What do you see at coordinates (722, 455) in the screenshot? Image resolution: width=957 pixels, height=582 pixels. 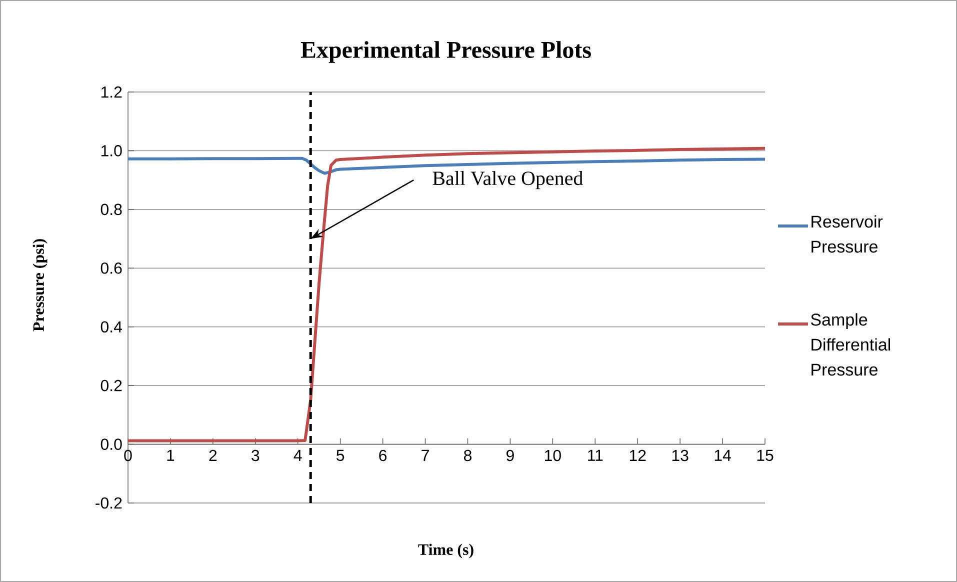 I see `x-tick-label: 14` at bounding box center [722, 455].